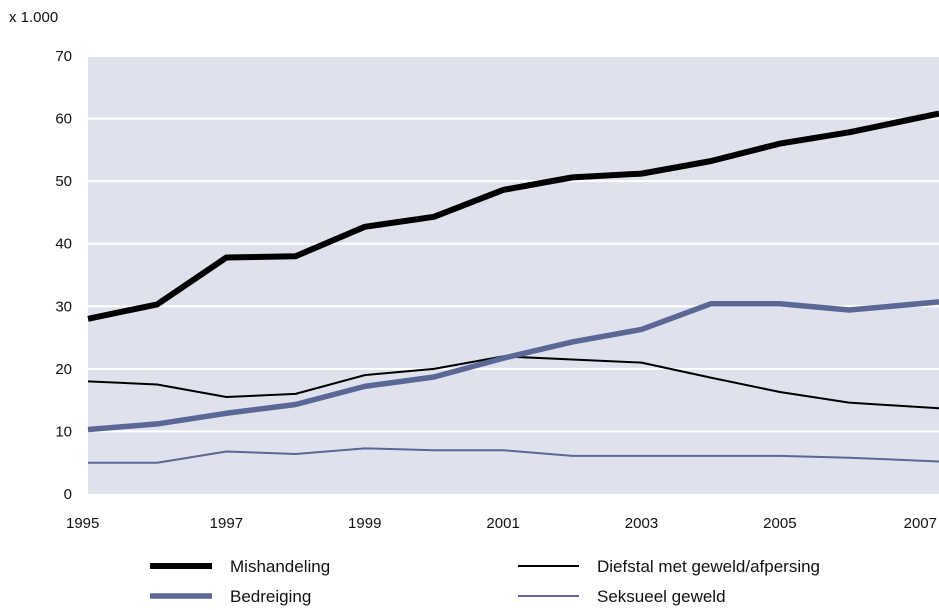 The width and height of the screenshot is (939, 610). I want to click on y-tick-label: 60, so click(63, 119).